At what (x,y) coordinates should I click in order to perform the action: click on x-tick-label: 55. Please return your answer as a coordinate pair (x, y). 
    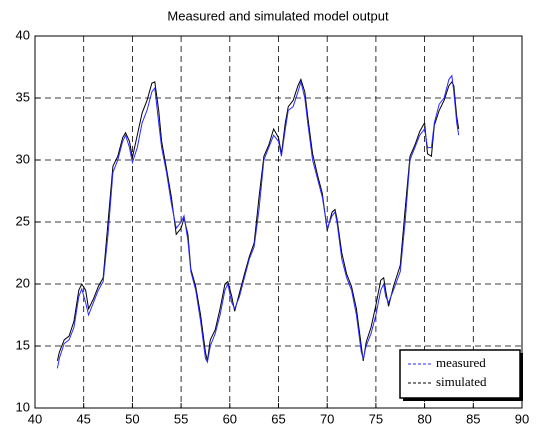
    Looking at the image, I should click on (181, 418).